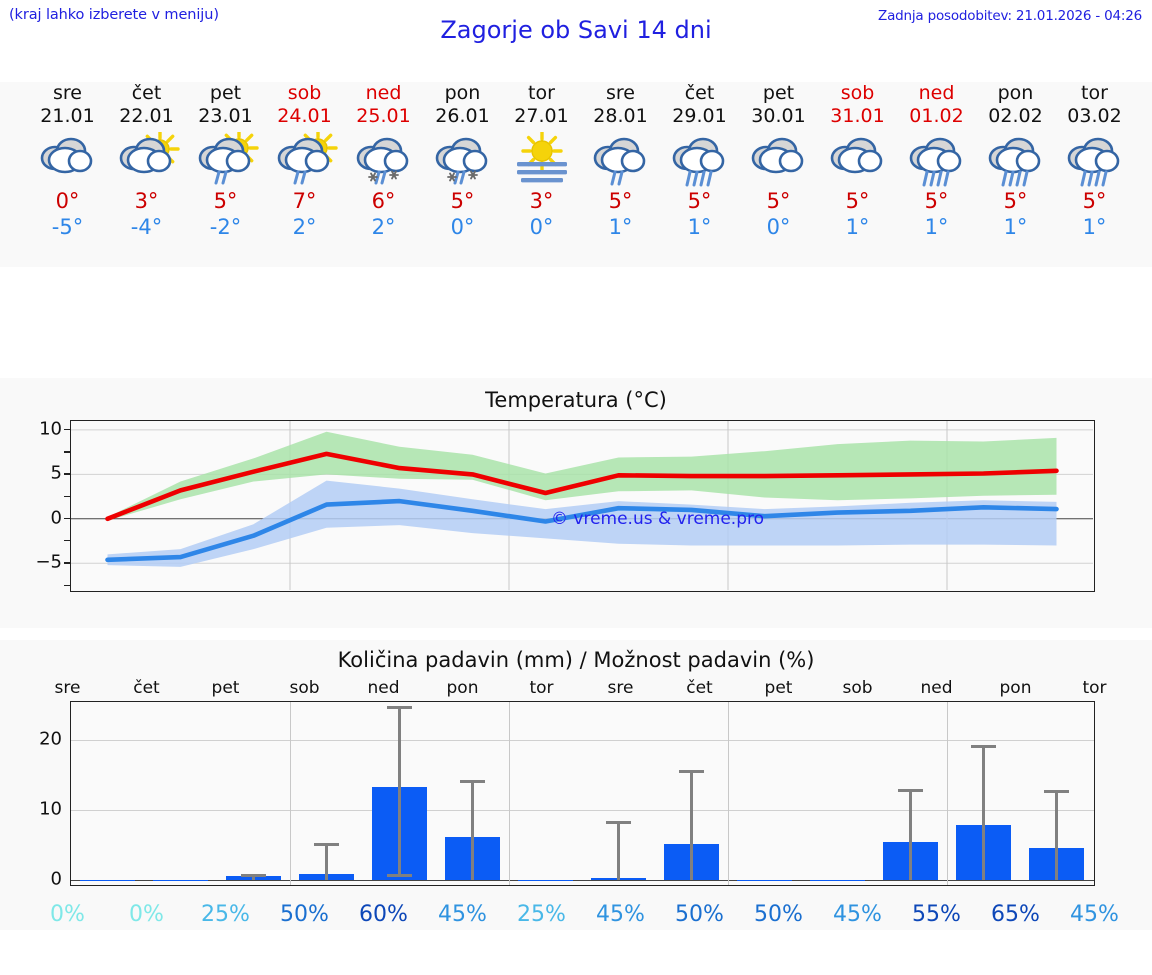 The height and width of the screenshot is (975, 1152). What do you see at coordinates (1015, 161) in the screenshot?
I see `day-column: pon 02.02 5° 1°` at bounding box center [1015, 161].